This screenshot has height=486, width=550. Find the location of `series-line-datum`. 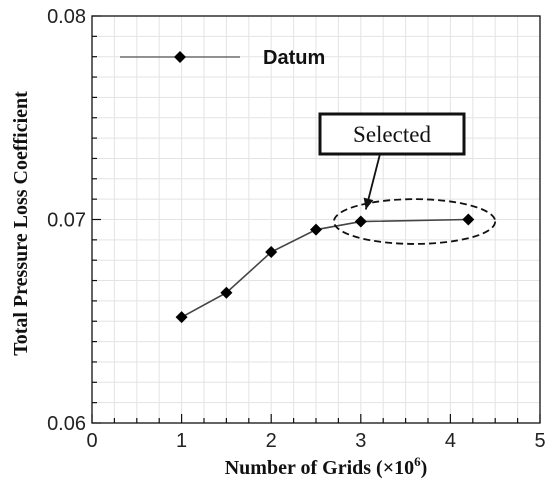

series-line-datum is located at coordinates (325, 268).